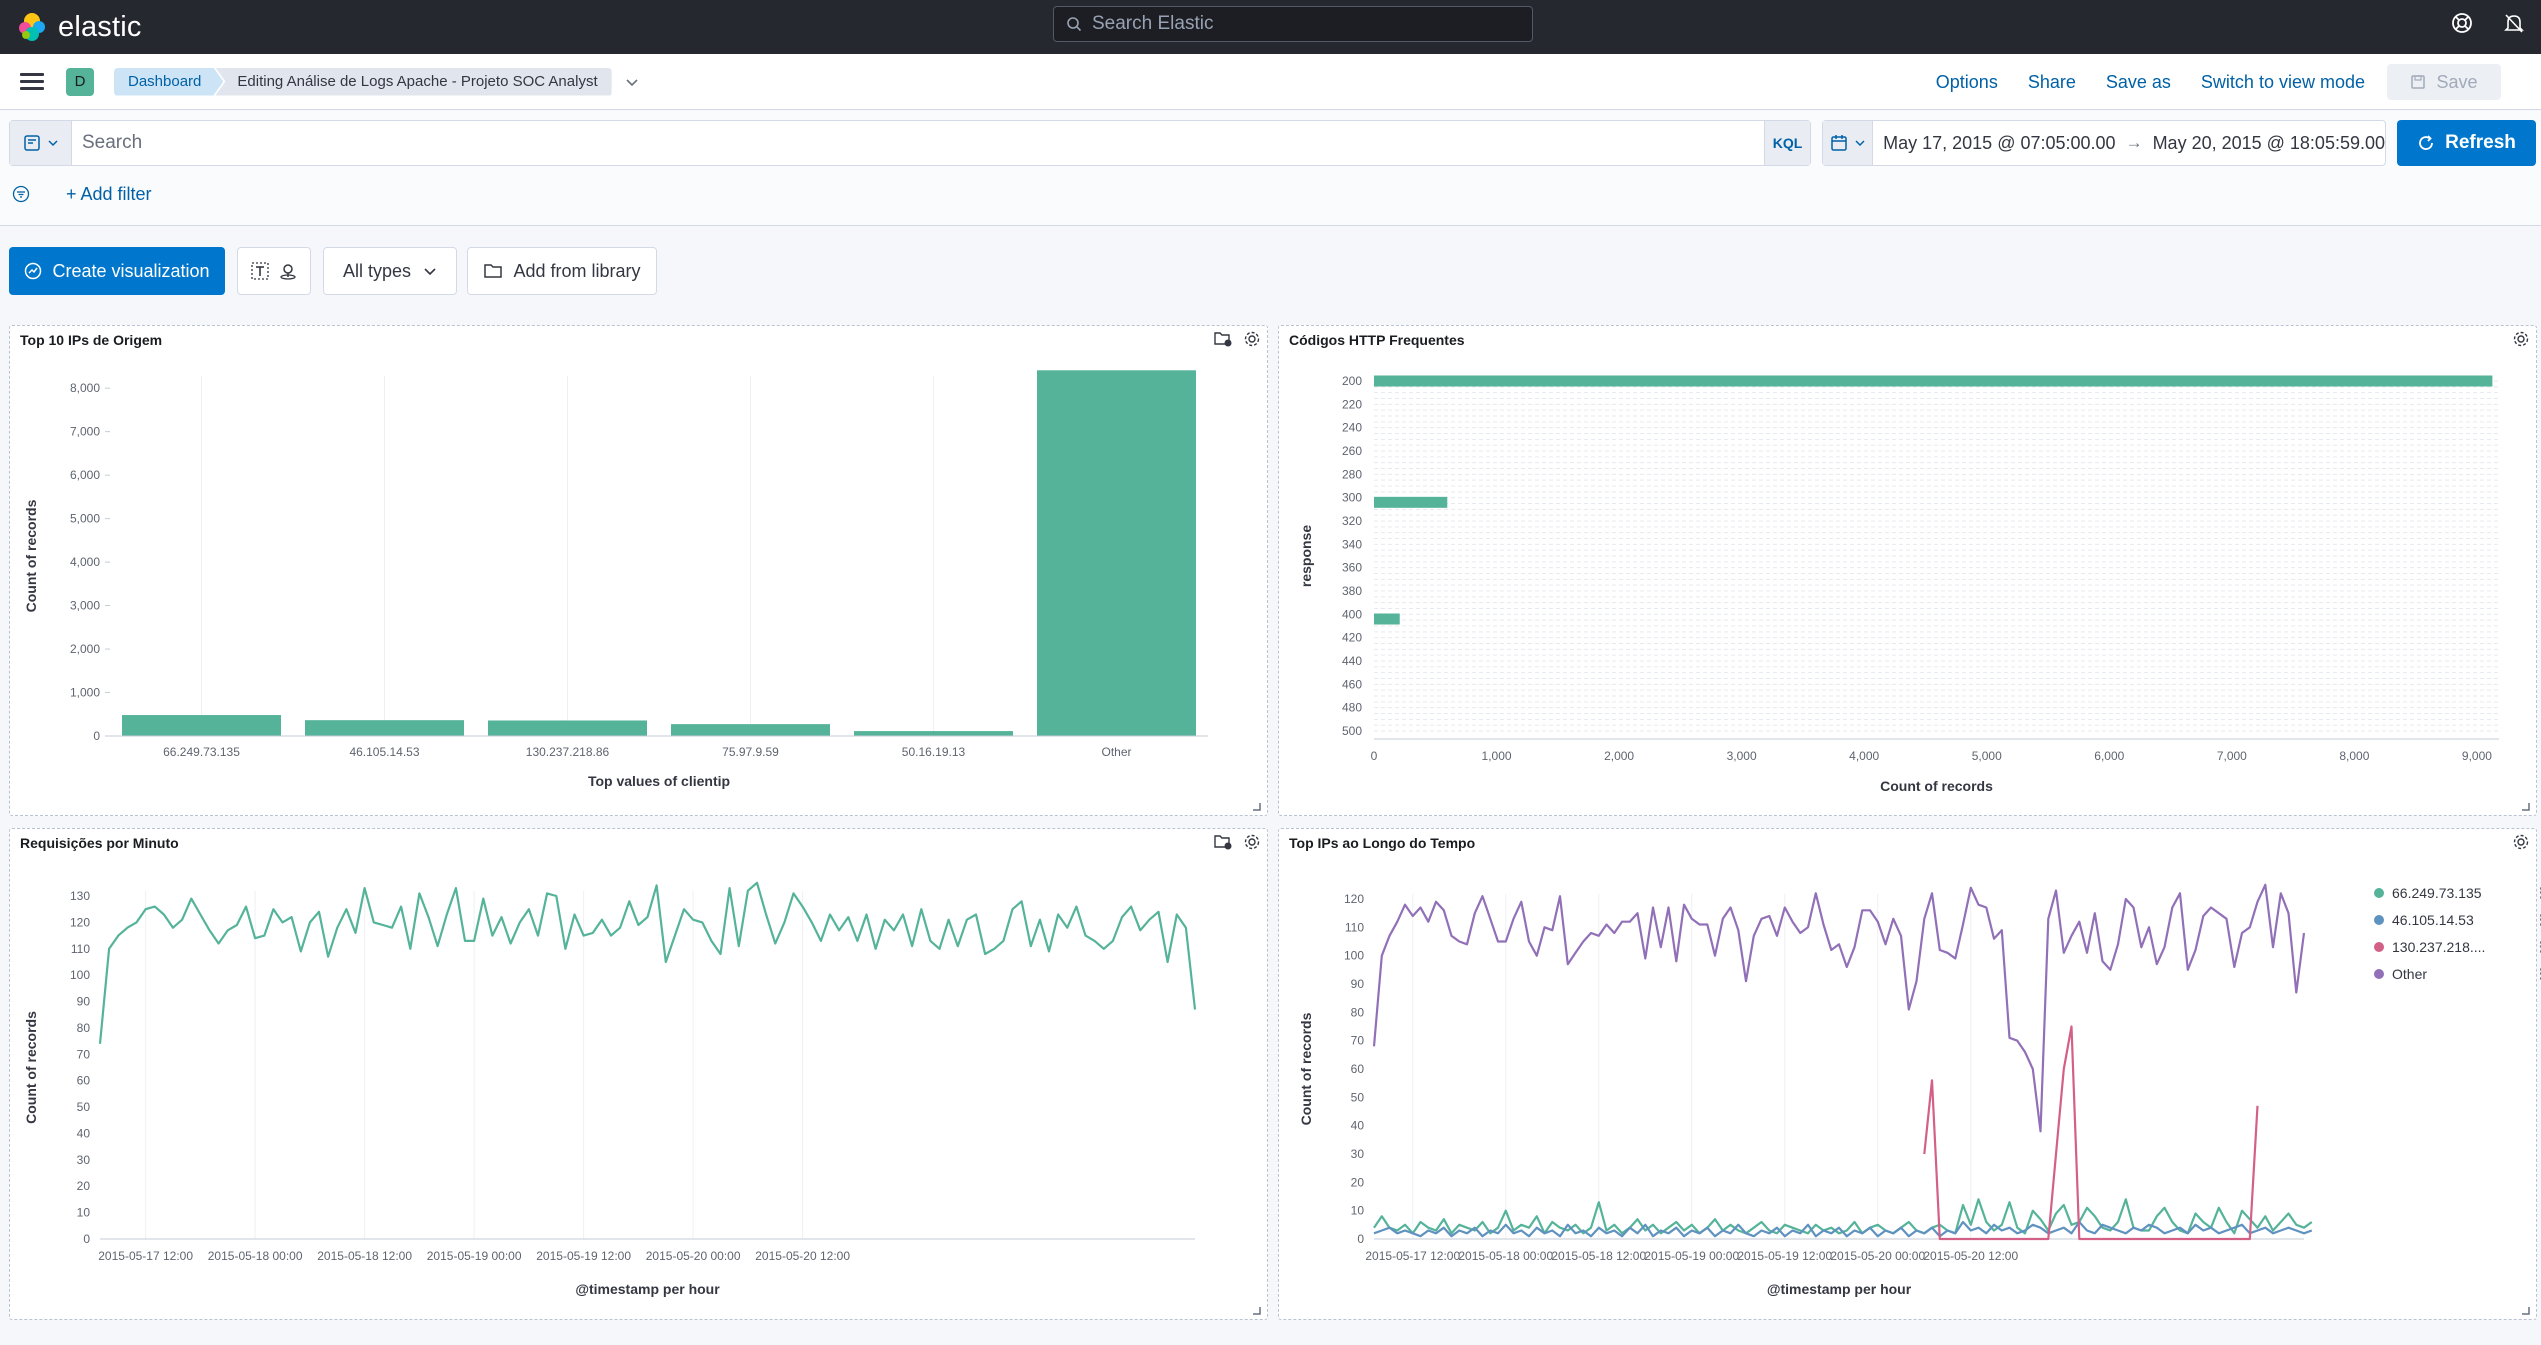 The width and height of the screenshot is (2541, 1345). Describe the element at coordinates (41, 143) in the screenshot. I see `saved-query-button` at that location.